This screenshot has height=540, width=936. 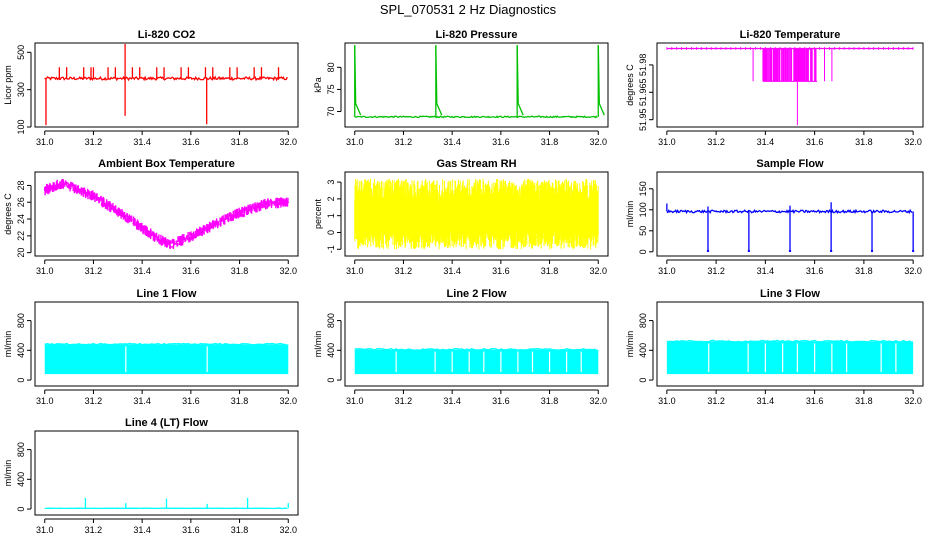 I want to click on y-tick-label: 20, so click(x=21, y=253).